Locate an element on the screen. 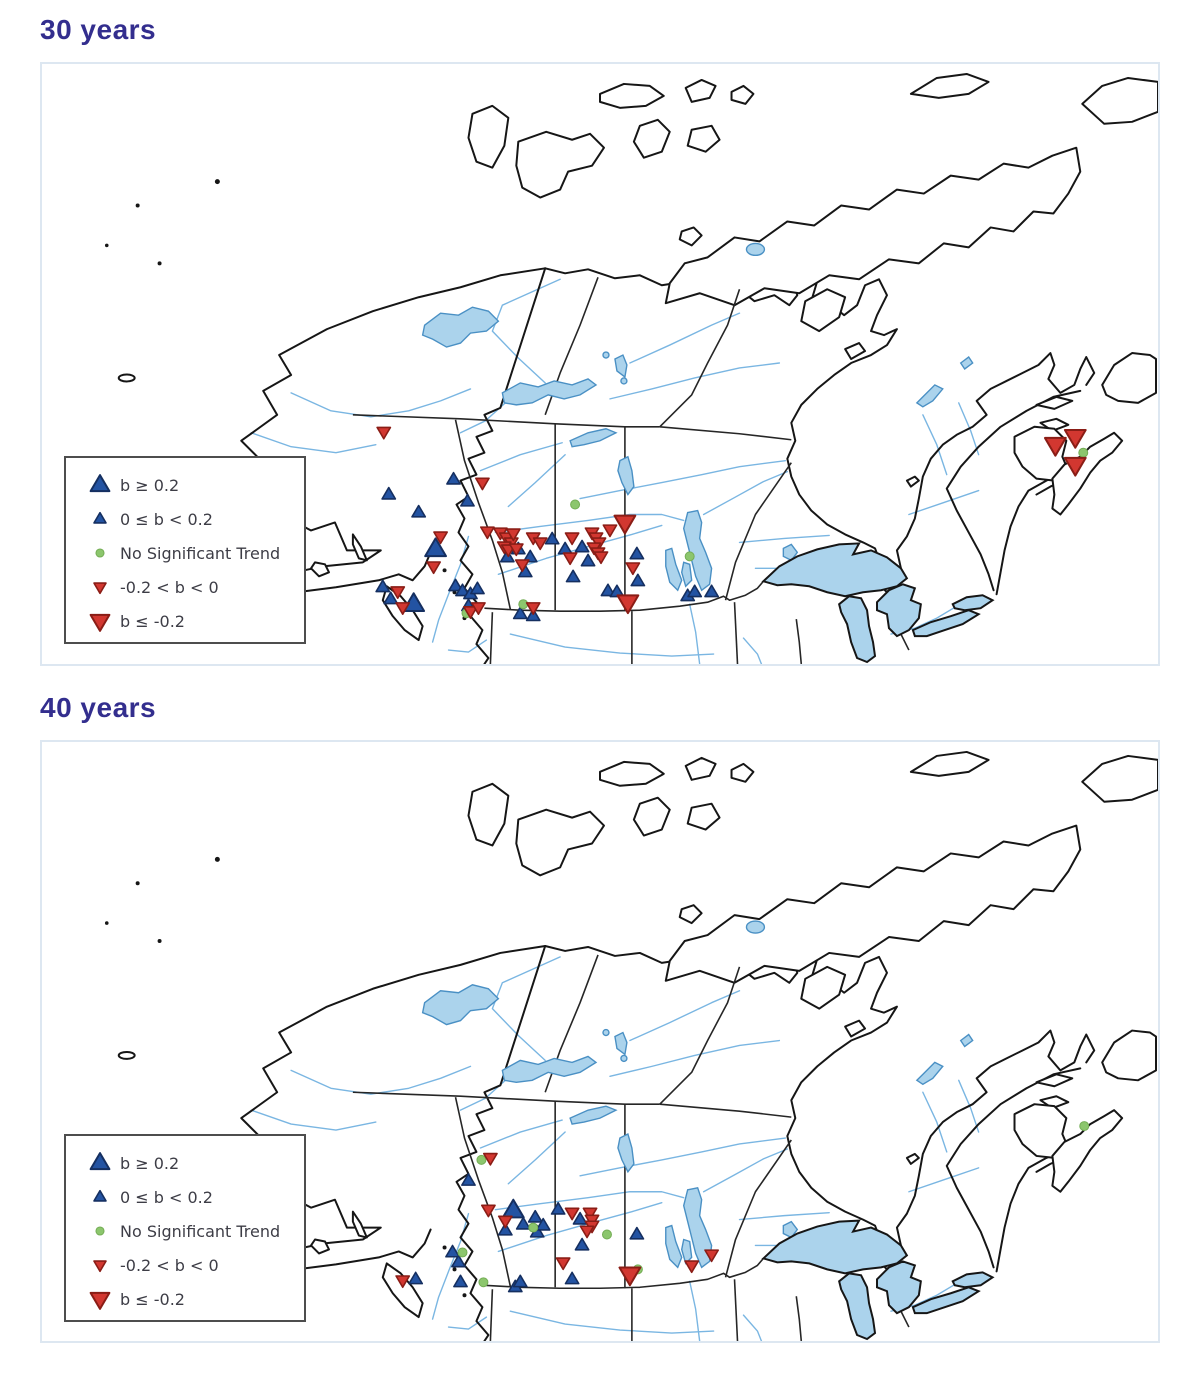 Image resolution: width=1200 pixels, height=1387 pixels. section-title-40-years: 40 years is located at coordinates (98, 707).